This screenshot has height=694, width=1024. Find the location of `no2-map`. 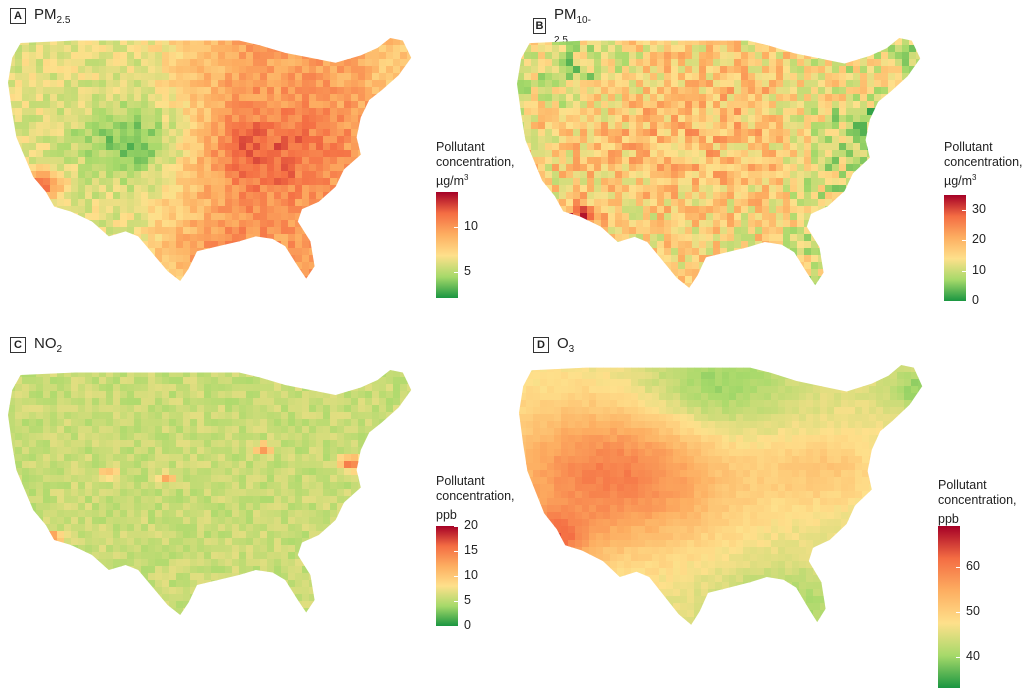

no2-map is located at coordinates (210, 492).